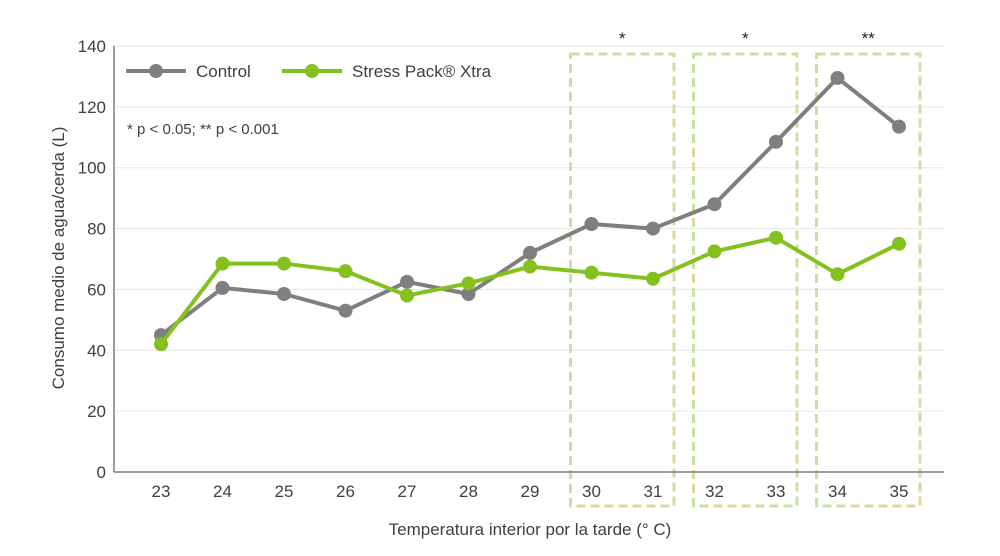 The height and width of the screenshot is (556, 1000). Describe the element at coordinates (223, 71) in the screenshot. I see `legend-label-control: Control` at that location.